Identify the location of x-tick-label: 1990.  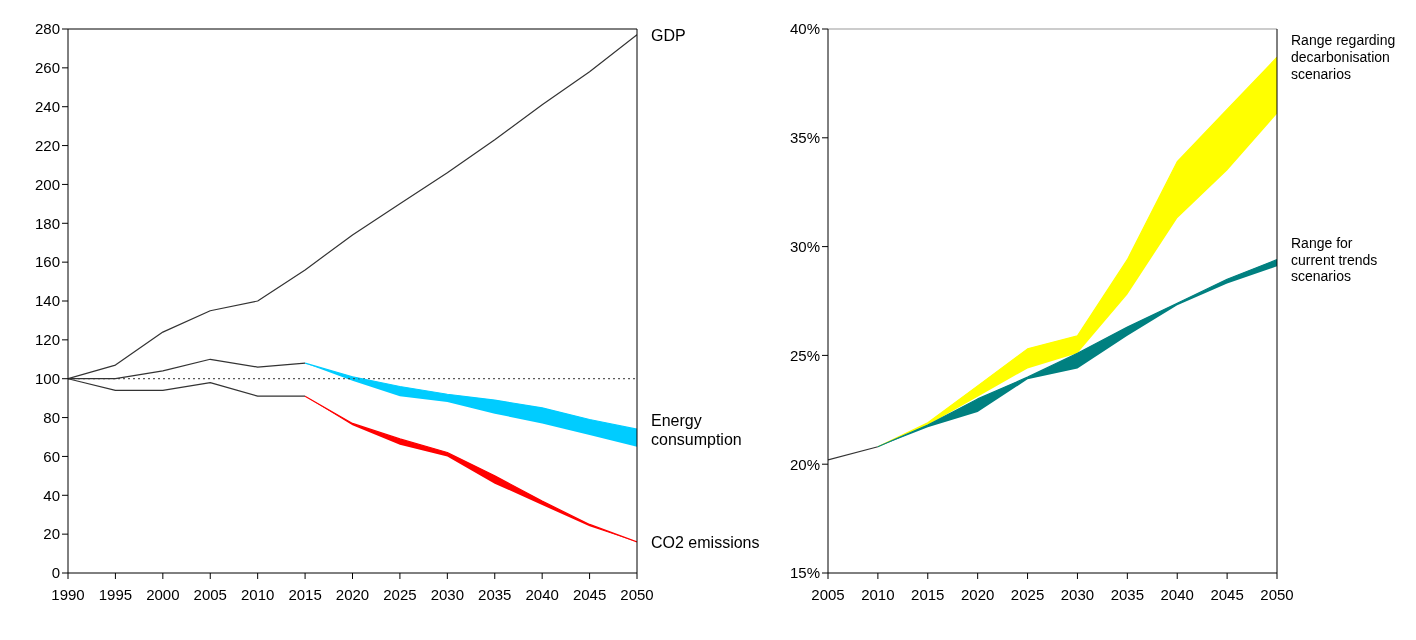
(68, 594).